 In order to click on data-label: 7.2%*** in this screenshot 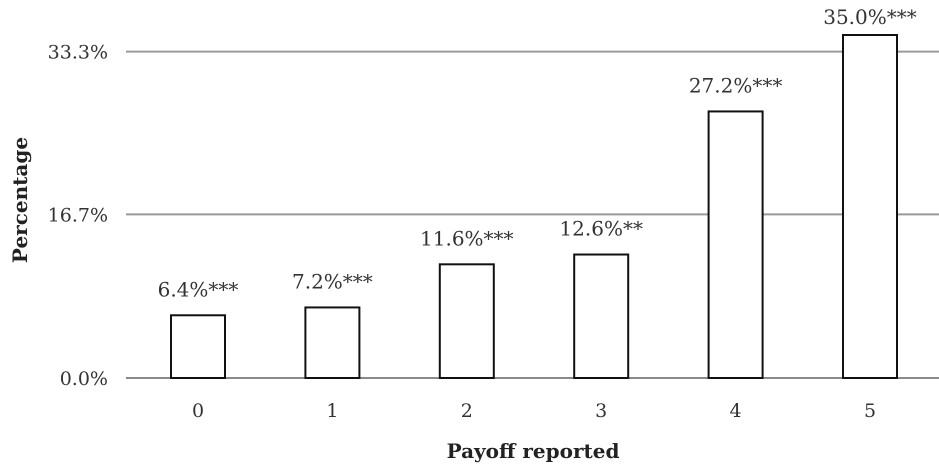, I will do `click(332, 281)`.